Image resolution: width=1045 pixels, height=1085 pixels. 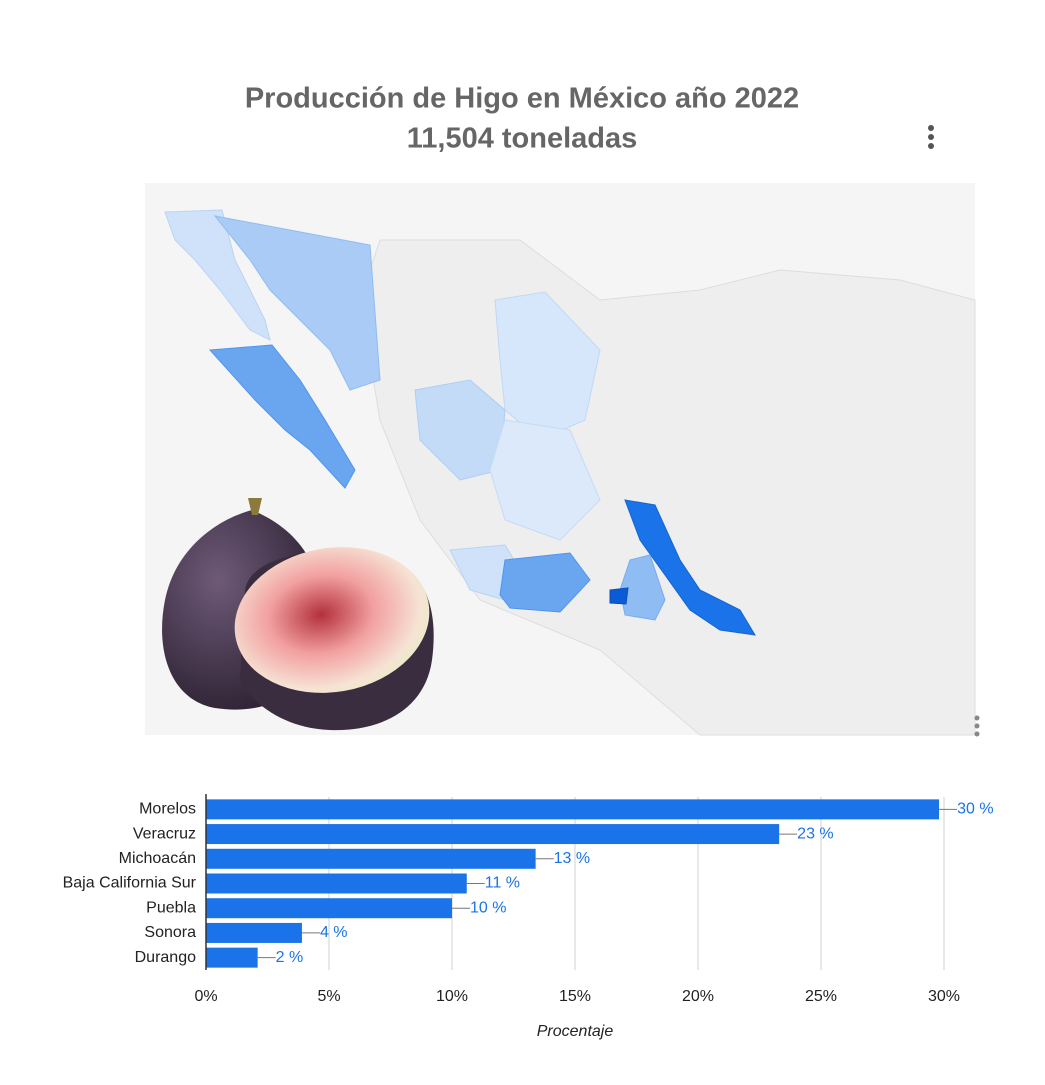 What do you see at coordinates (815, 833) in the screenshot?
I see `data-label: 23 %` at bounding box center [815, 833].